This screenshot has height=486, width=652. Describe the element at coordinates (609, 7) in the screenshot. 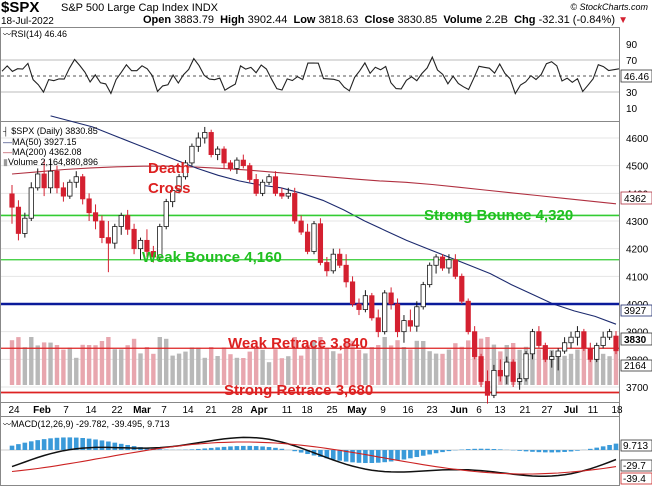

I see `watermark: © StockCharts.com` at that location.